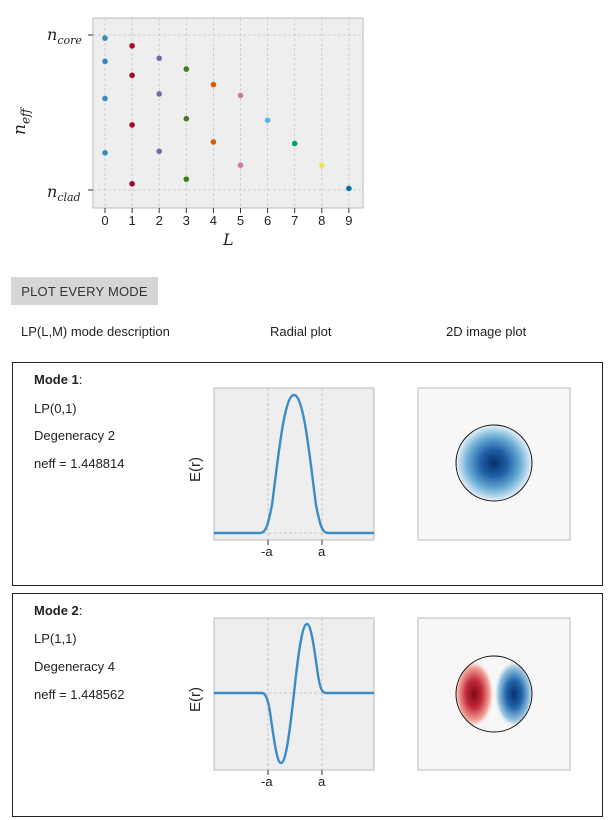 The height and width of the screenshot is (820, 609). What do you see at coordinates (79, 463) in the screenshot?
I see `mode-neff: neff = 1.448814` at bounding box center [79, 463].